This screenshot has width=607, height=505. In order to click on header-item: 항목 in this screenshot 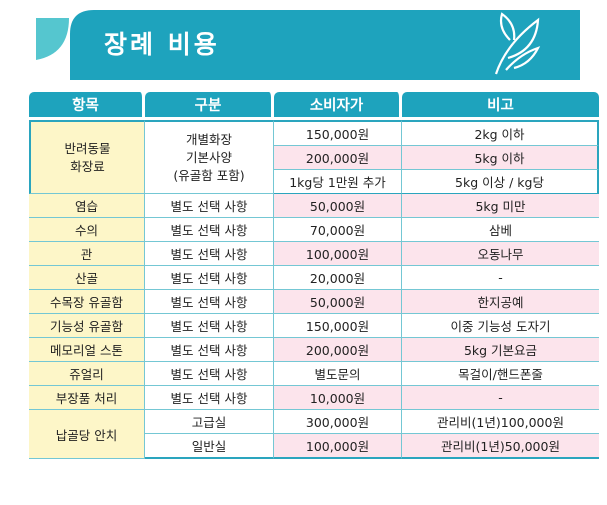, I will do `click(87, 106)`.